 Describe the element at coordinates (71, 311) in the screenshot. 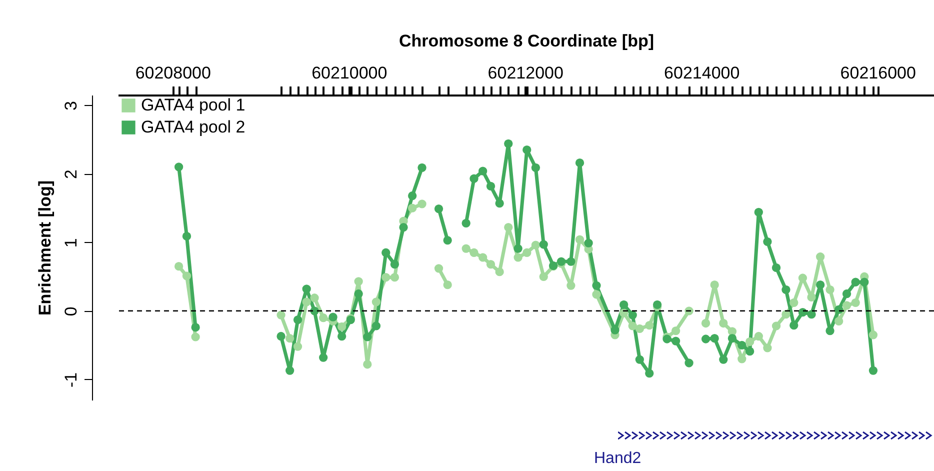

I see `y-tick-label: 0` at that location.